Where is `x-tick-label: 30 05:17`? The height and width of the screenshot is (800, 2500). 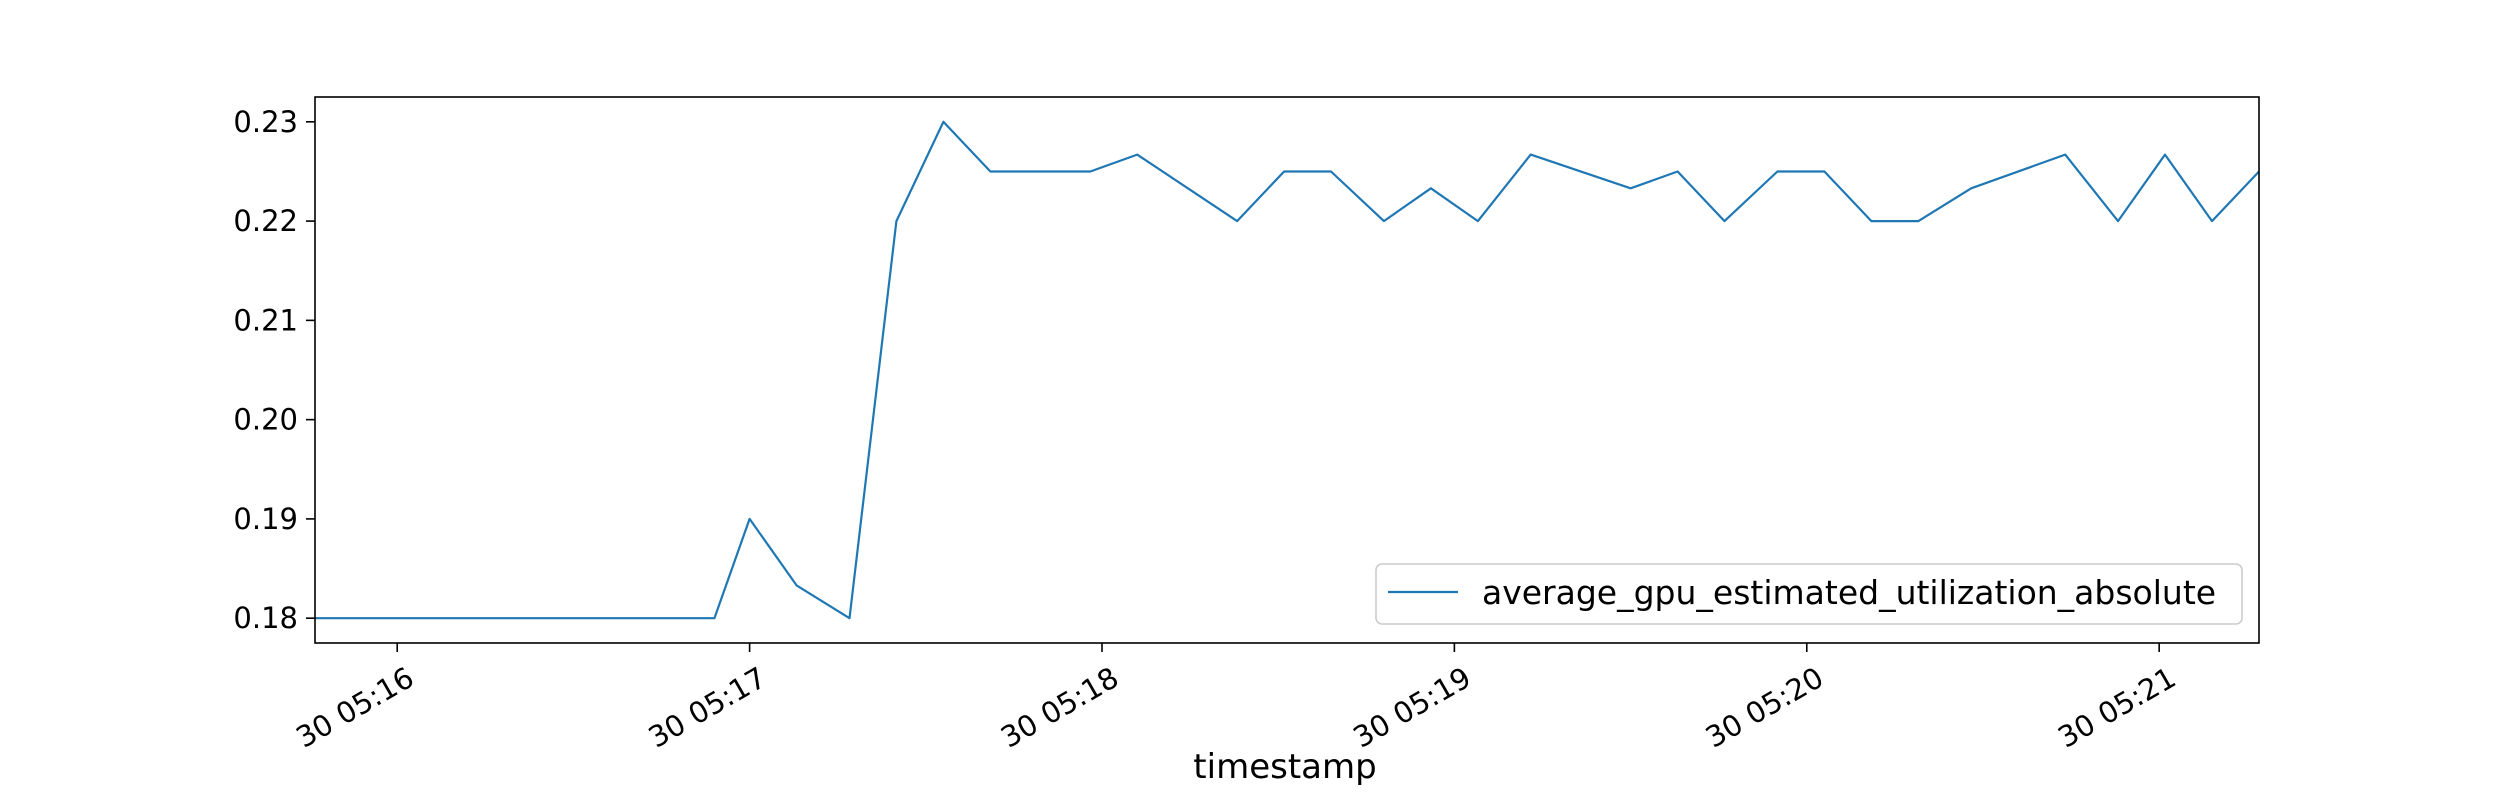 x-tick-label: 30 05:17 is located at coordinates (707, 707).